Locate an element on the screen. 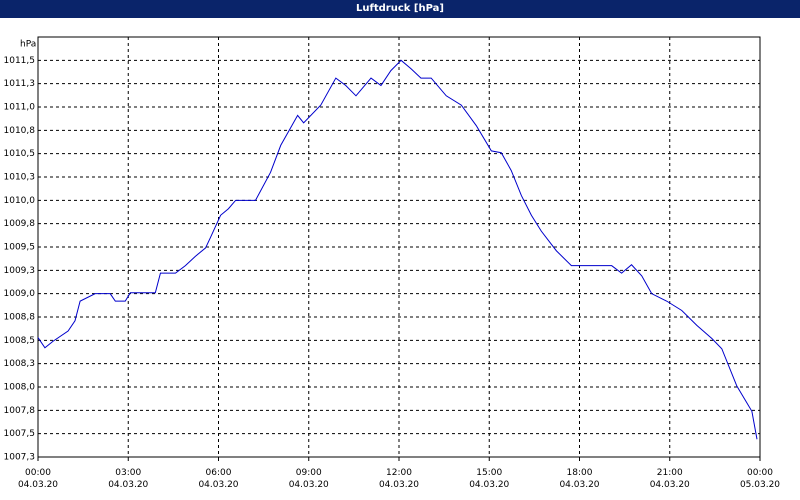 This screenshot has width=800, height=500. x-tick-label: 00:00 05.03.20 is located at coordinates (760, 479).